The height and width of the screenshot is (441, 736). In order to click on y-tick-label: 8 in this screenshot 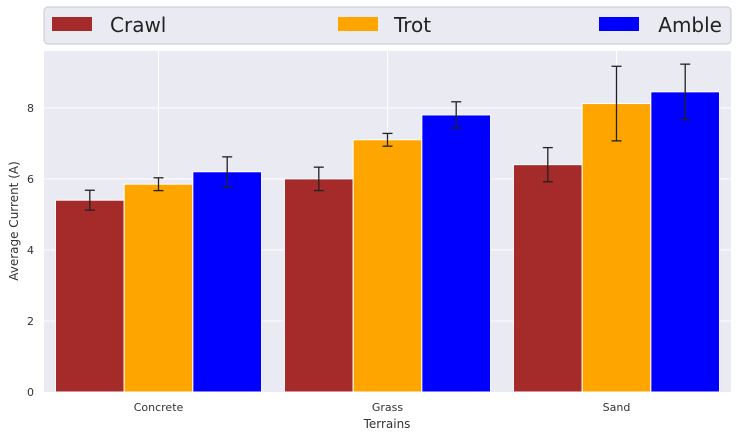, I will do `click(30, 108)`.